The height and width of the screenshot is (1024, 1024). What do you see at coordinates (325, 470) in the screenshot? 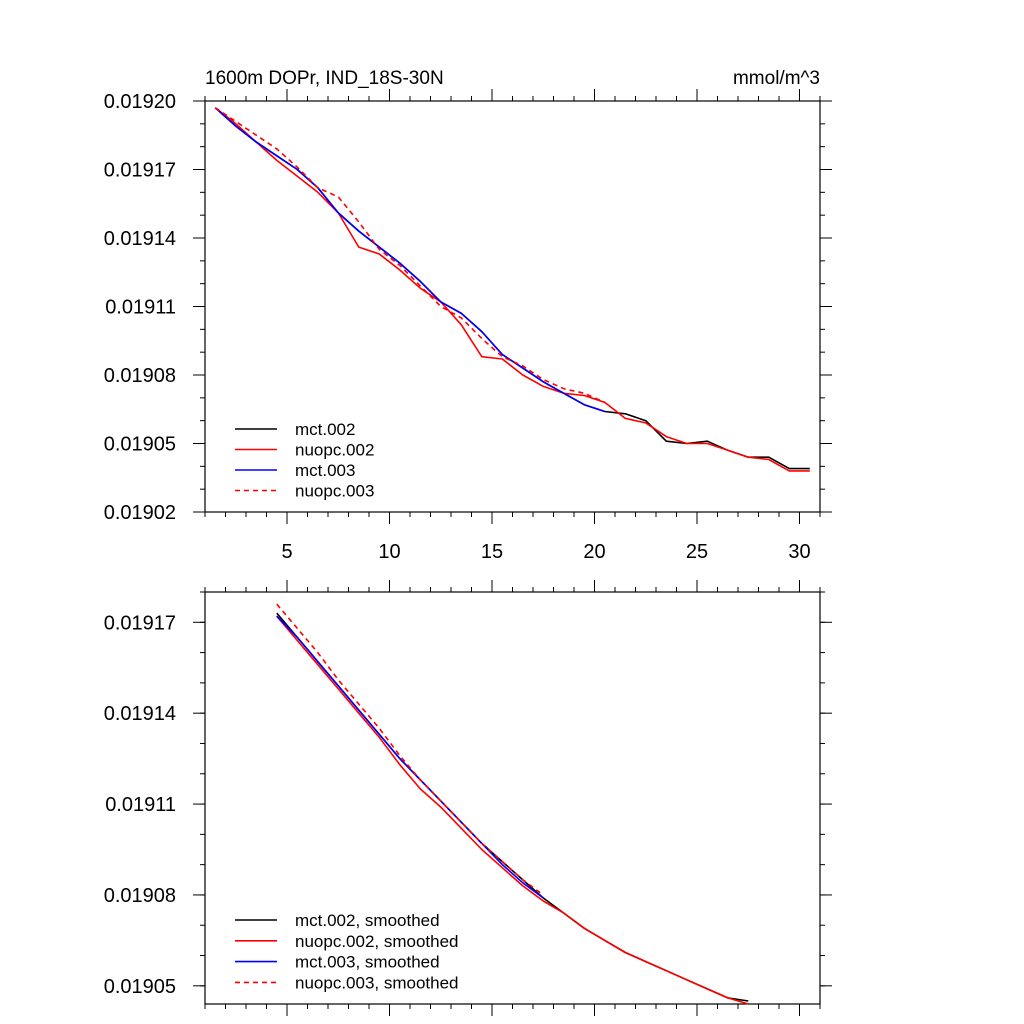
I see `legend-label: mct.003` at bounding box center [325, 470].